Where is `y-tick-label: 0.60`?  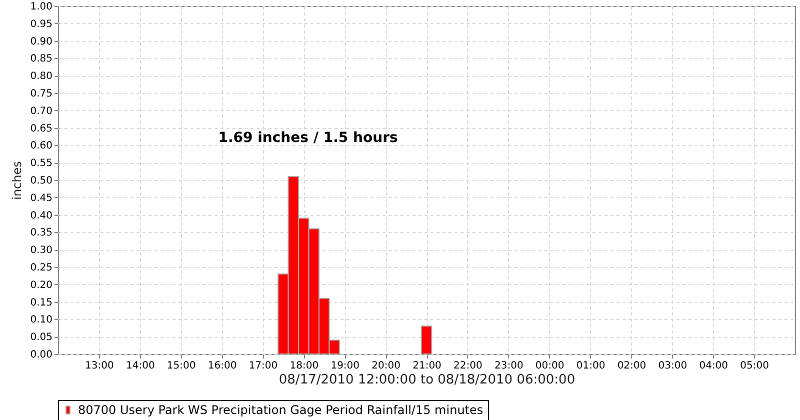 y-tick-label: 0.60 is located at coordinates (41, 146).